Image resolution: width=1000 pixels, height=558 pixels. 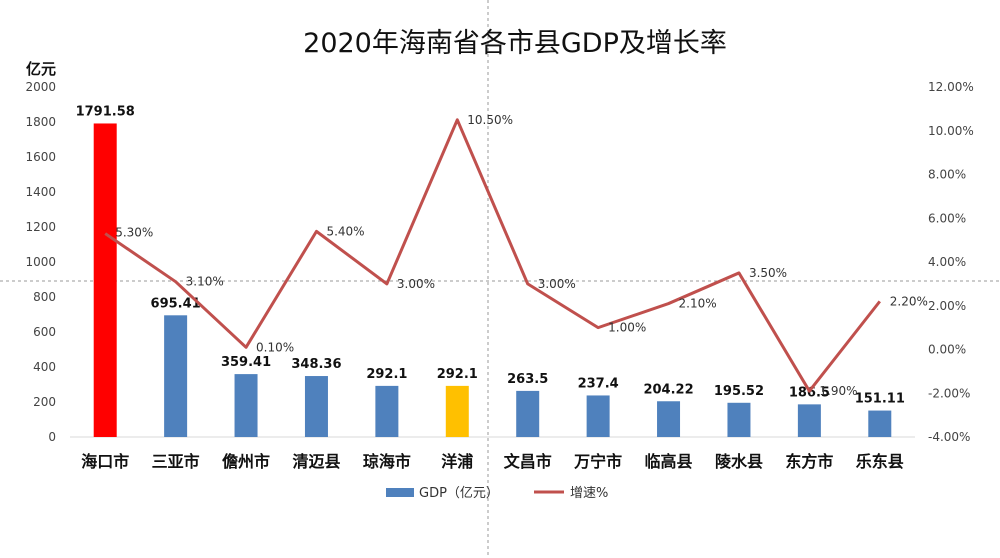 What do you see at coordinates (528, 461) in the screenshot?
I see `category-label: 文昌市` at bounding box center [528, 461].